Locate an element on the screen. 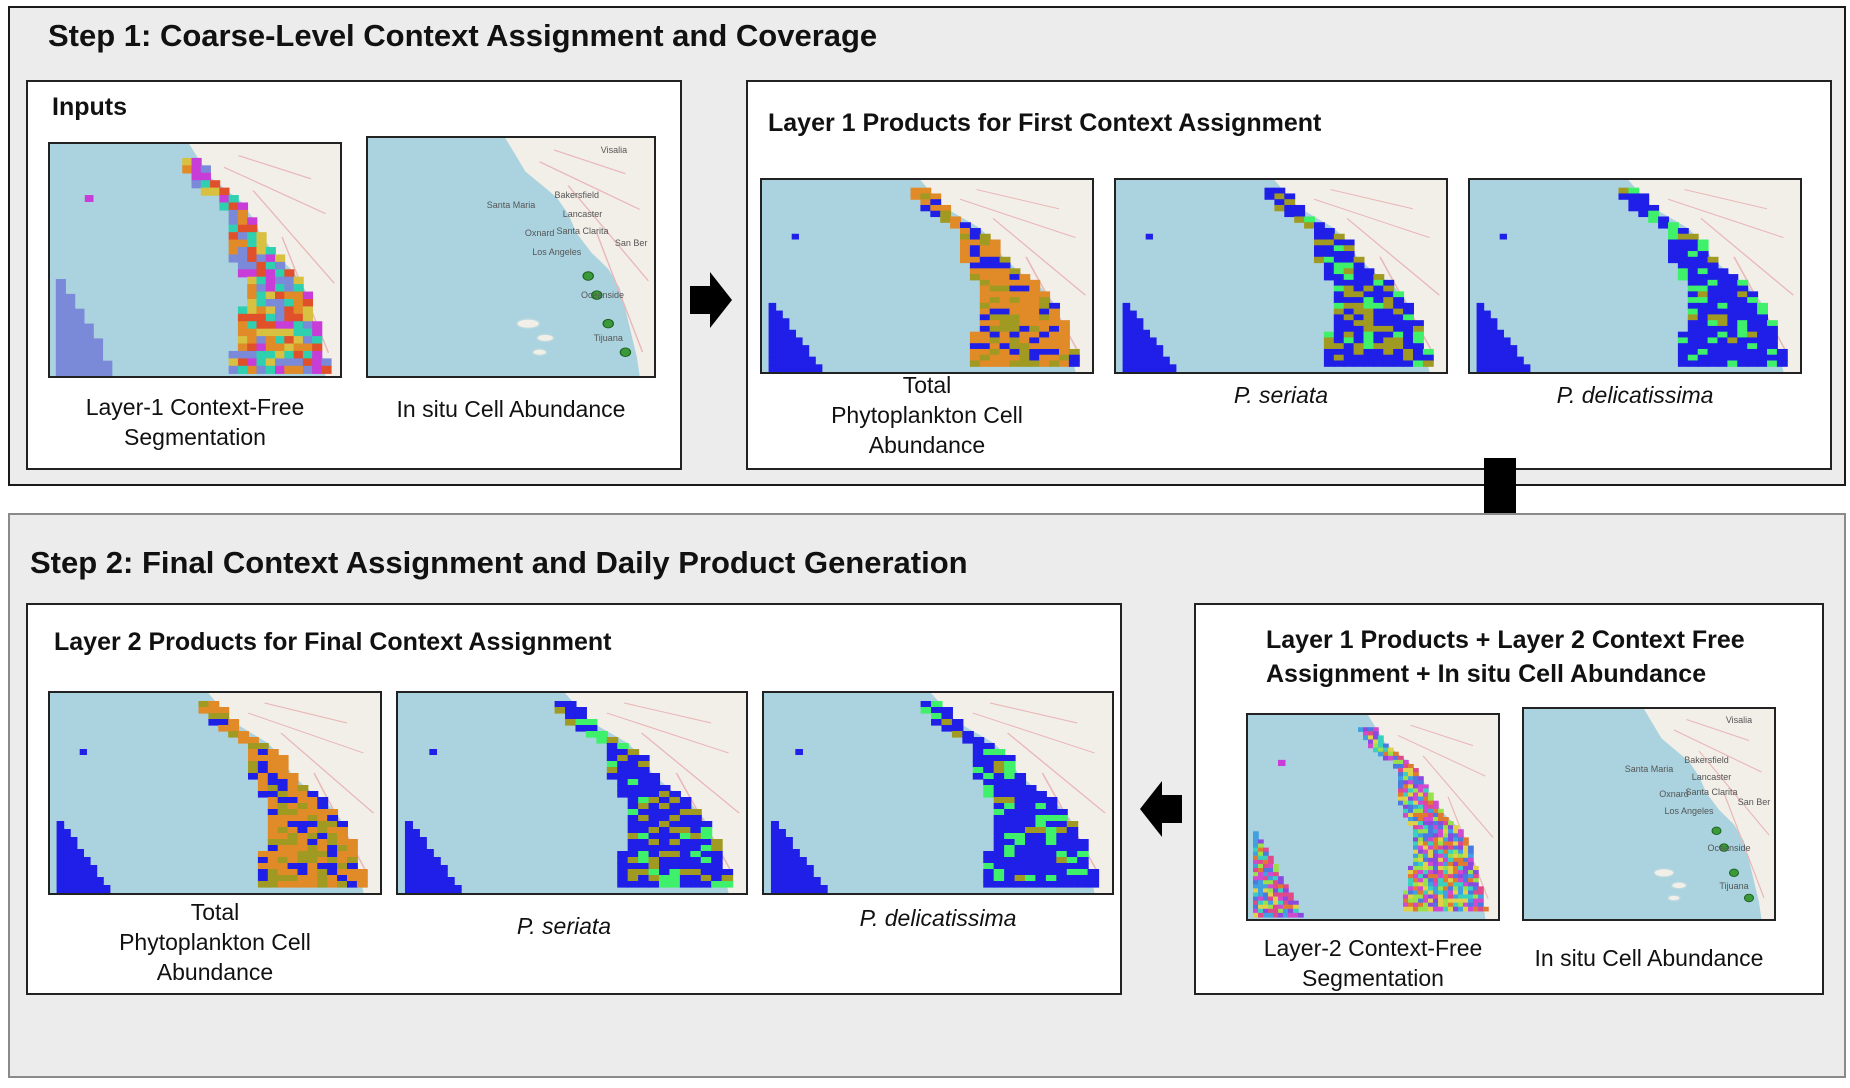 The width and height of the screenshot is (1850, 1088). layer2-seriata-map is located at coordinates (572, 793).